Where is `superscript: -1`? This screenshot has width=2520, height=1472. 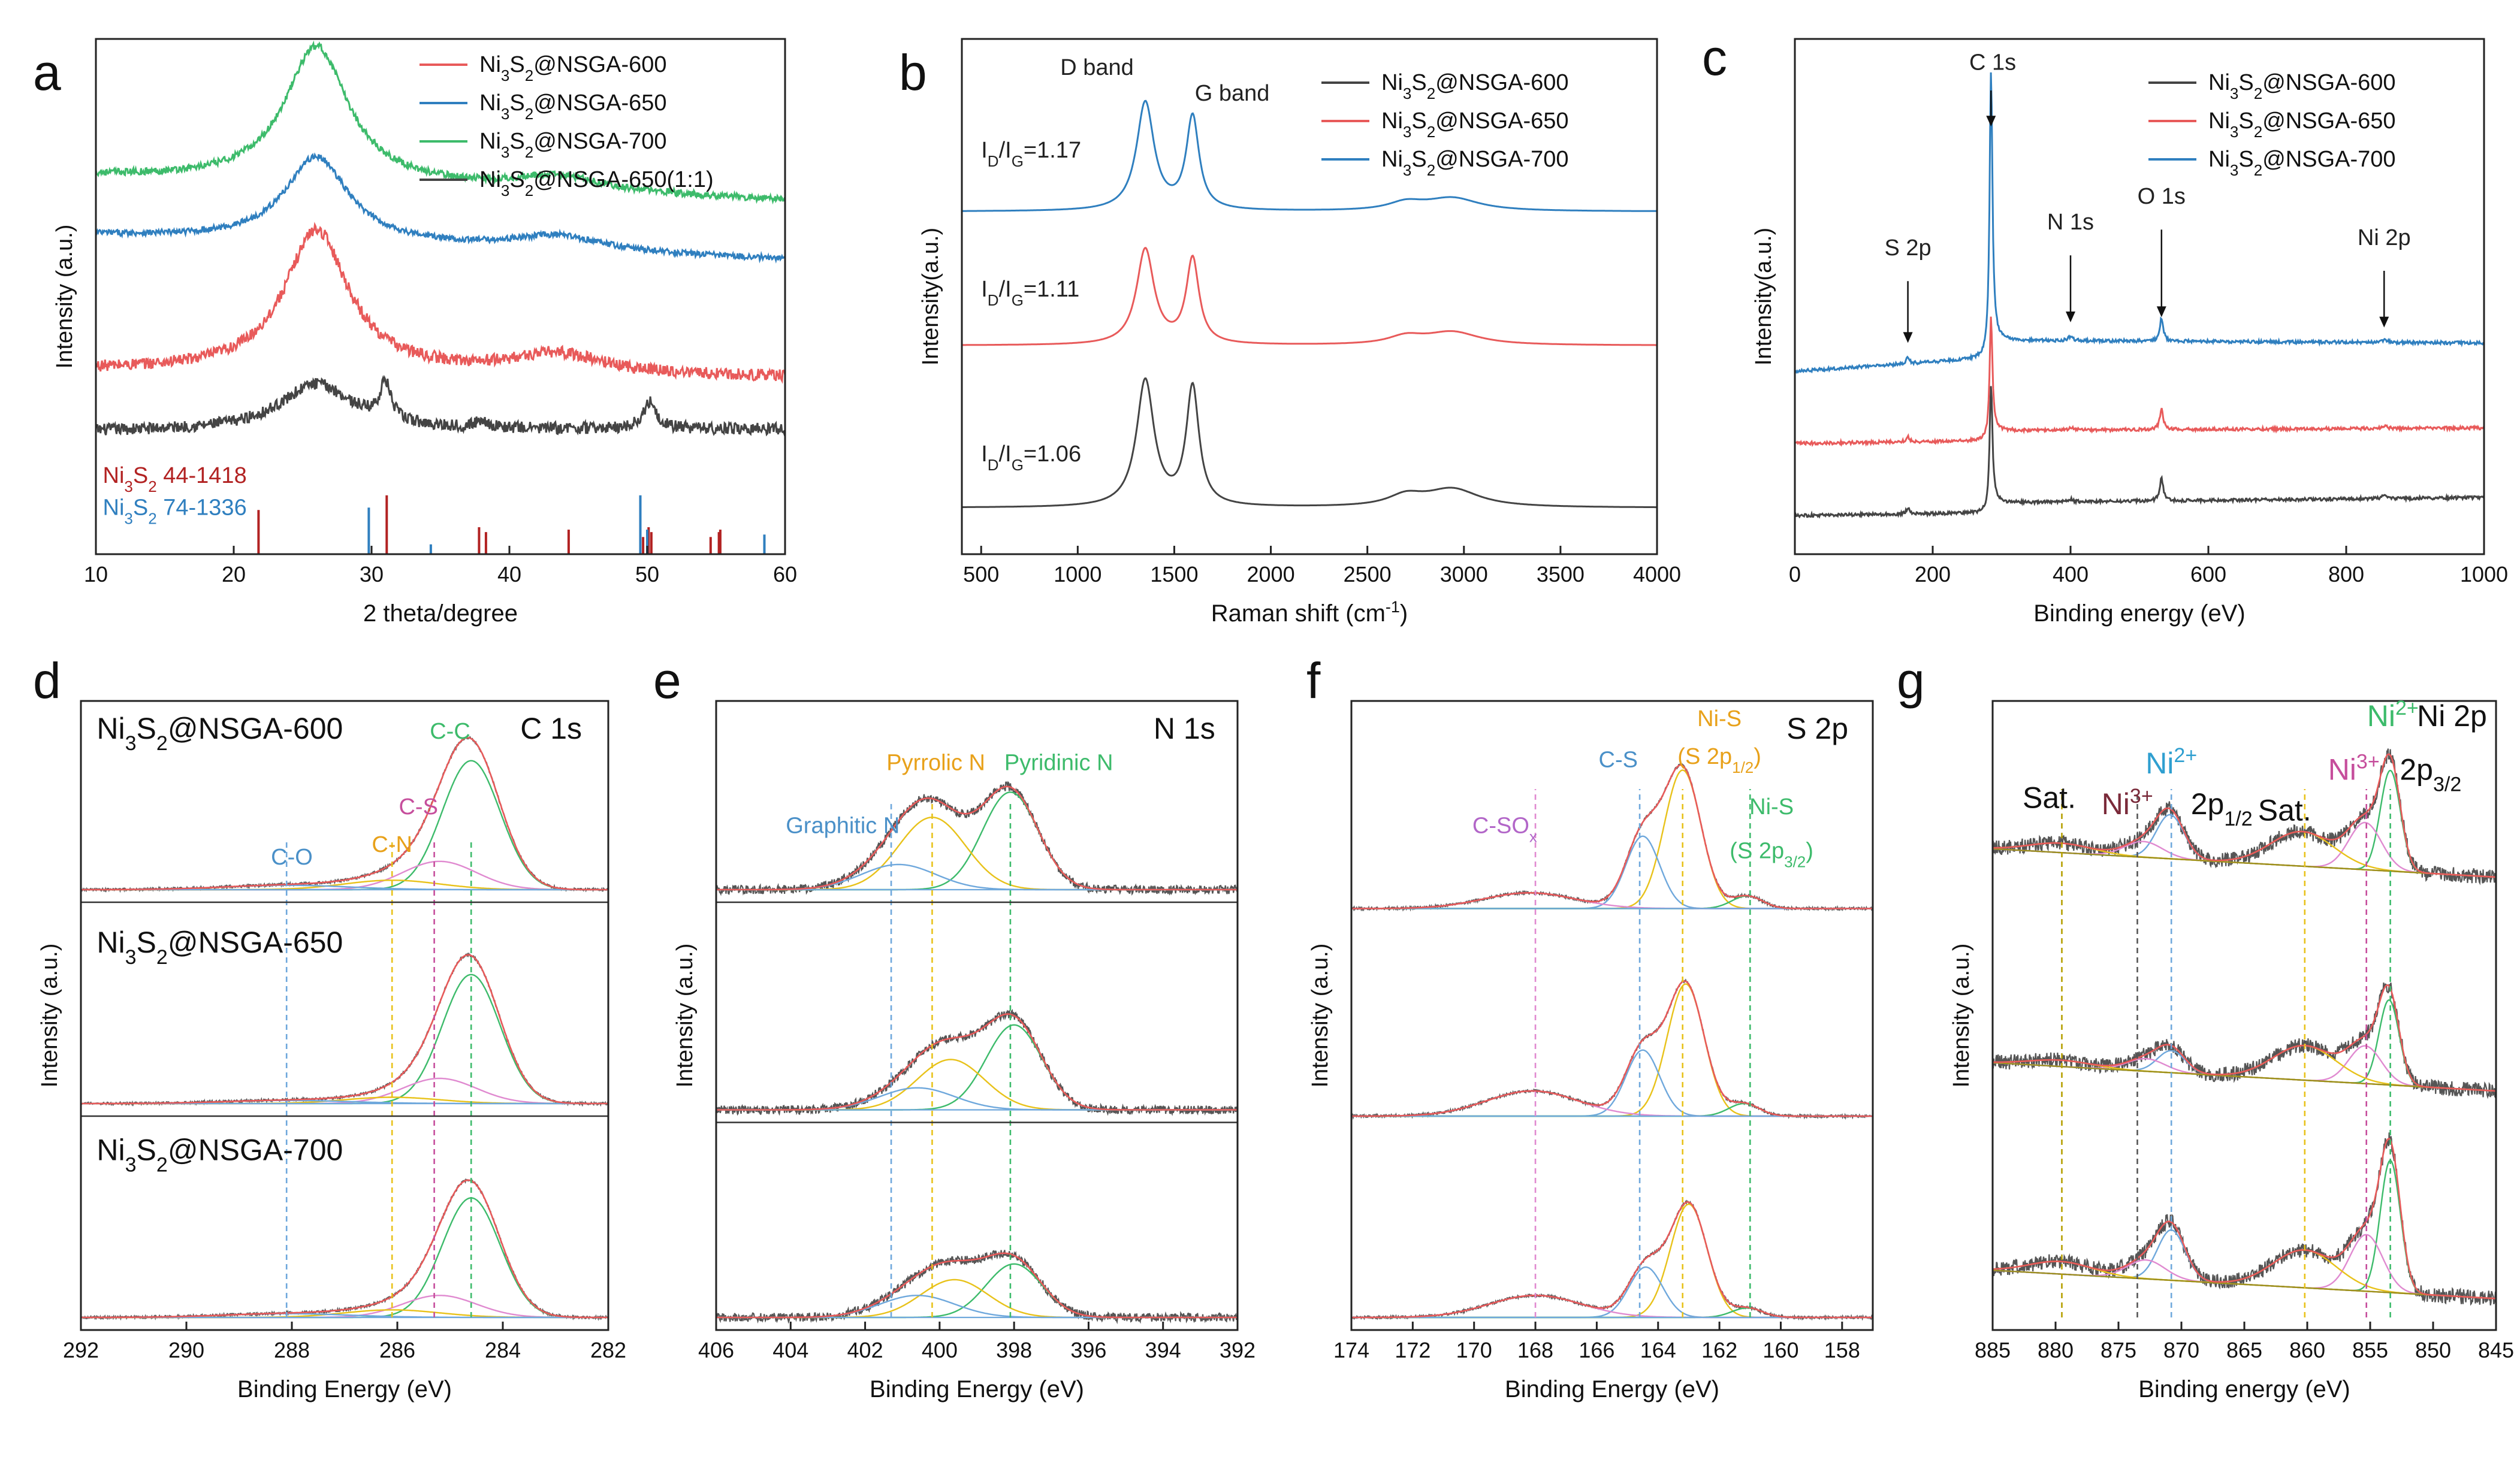 superscript: -1 is located at coordinates (1393, 607).